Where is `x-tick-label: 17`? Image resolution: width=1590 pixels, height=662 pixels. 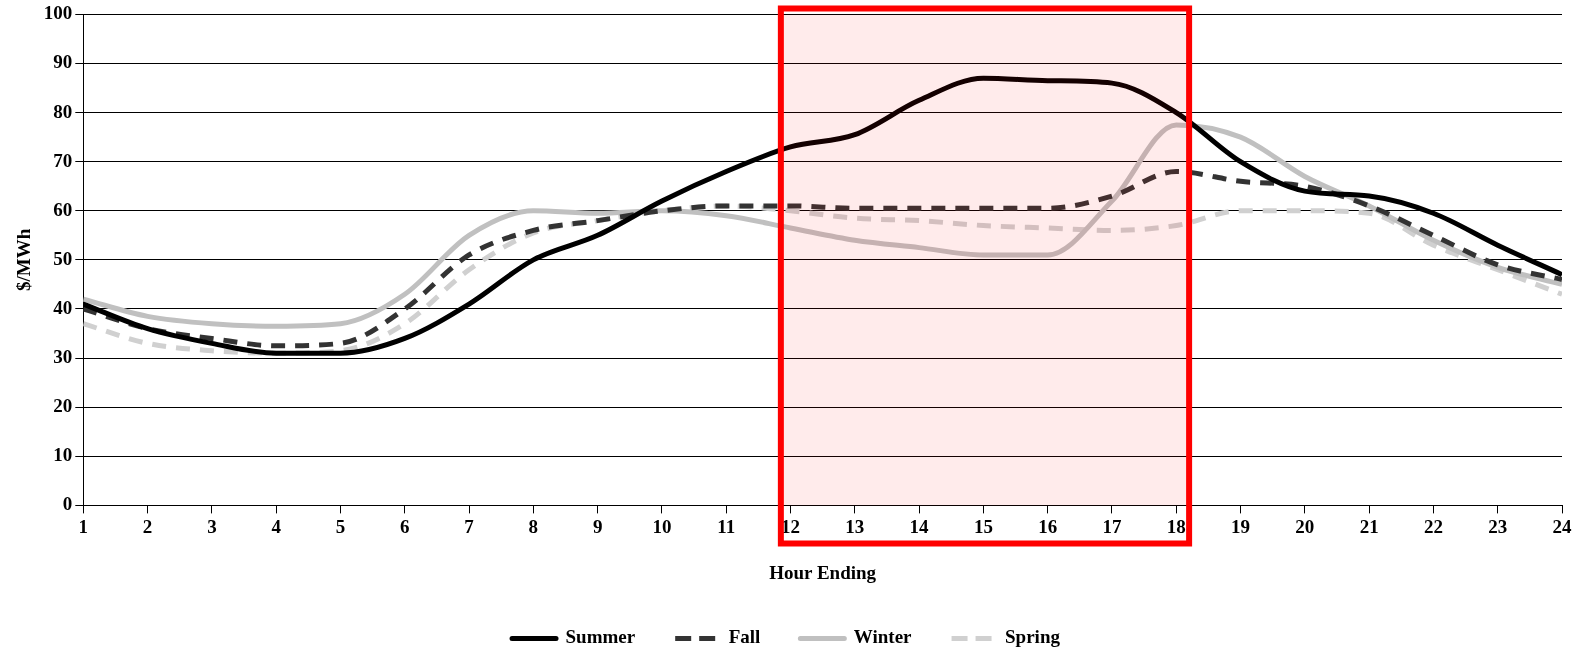 x-tick-label: 17 is located at coordinates (1112, 526).